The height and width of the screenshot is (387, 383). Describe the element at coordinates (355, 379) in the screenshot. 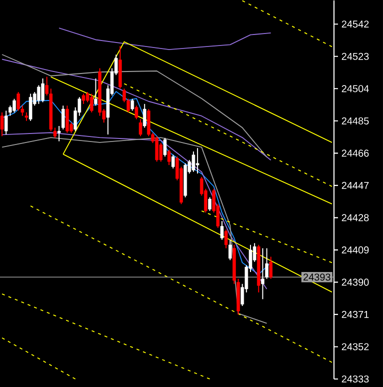

I see `y-tick-label: 24333` at that location.